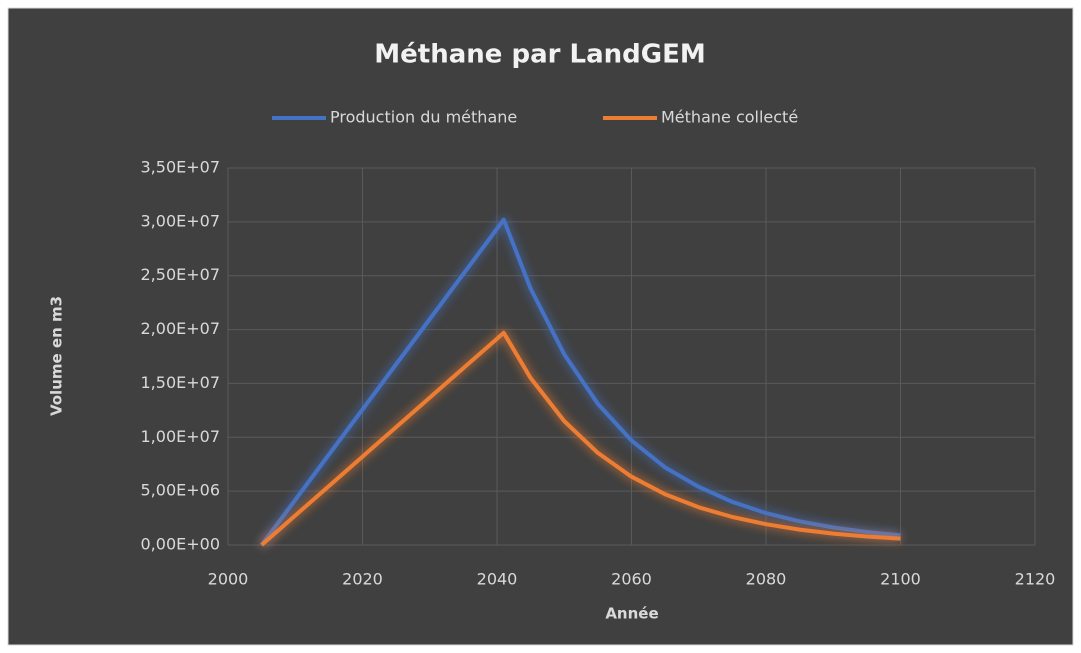 The width and height of the screenshot is (1081, 653). I want to click on x-tick-label: 2100, so click(900, 579).